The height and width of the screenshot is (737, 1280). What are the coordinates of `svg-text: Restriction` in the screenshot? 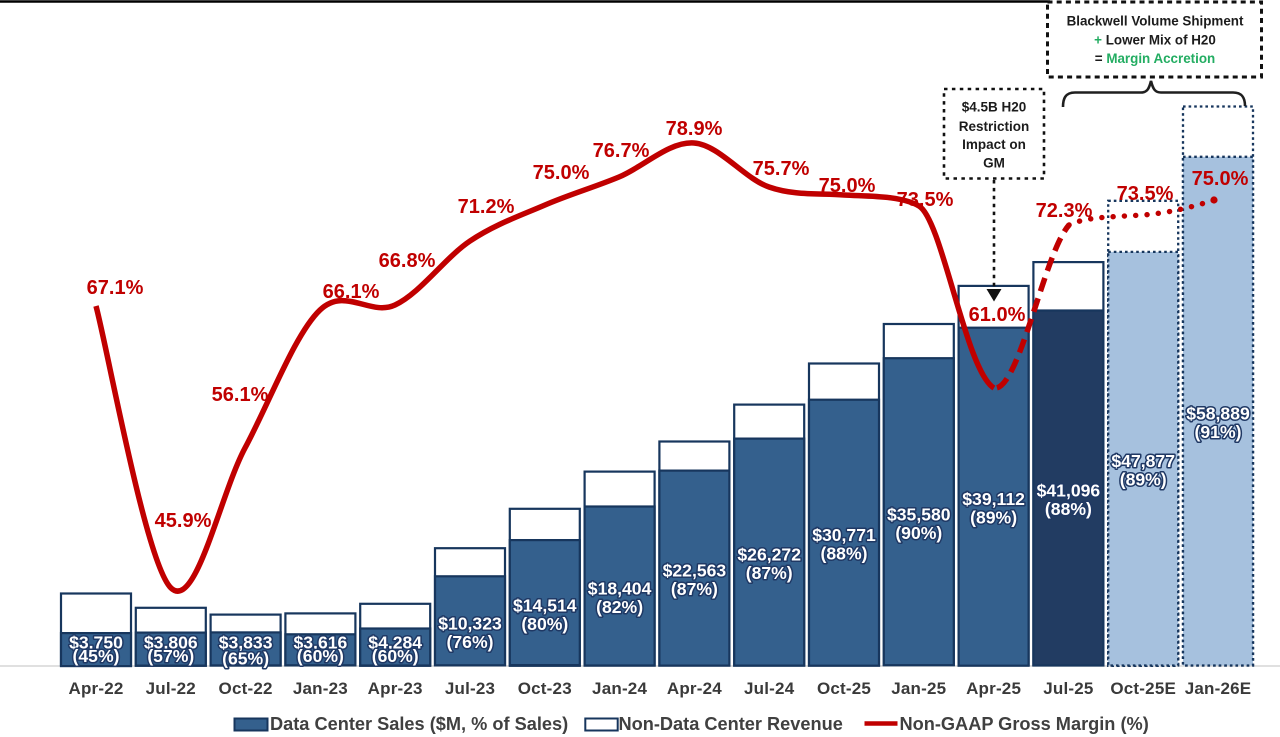 It's located at (994, 126).